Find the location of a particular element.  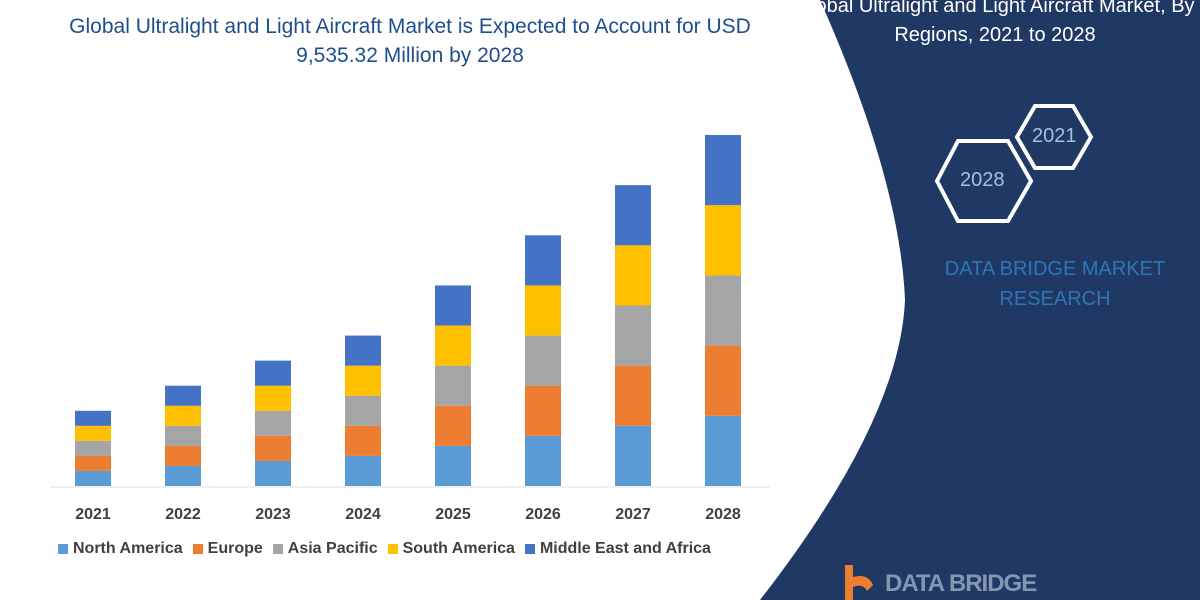

bar-segment-2022-middle-east-and-africa is located at coordinates (183, 395).